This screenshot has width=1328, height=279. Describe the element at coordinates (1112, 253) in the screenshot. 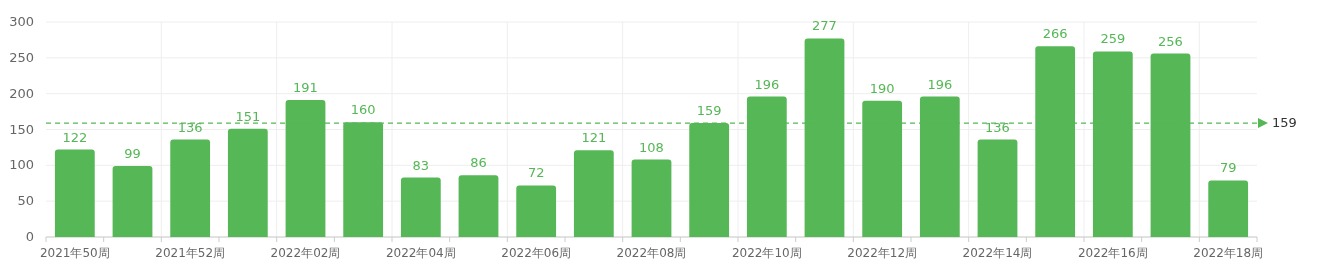

I see `x-tick-label: 2022年16周` at that location.